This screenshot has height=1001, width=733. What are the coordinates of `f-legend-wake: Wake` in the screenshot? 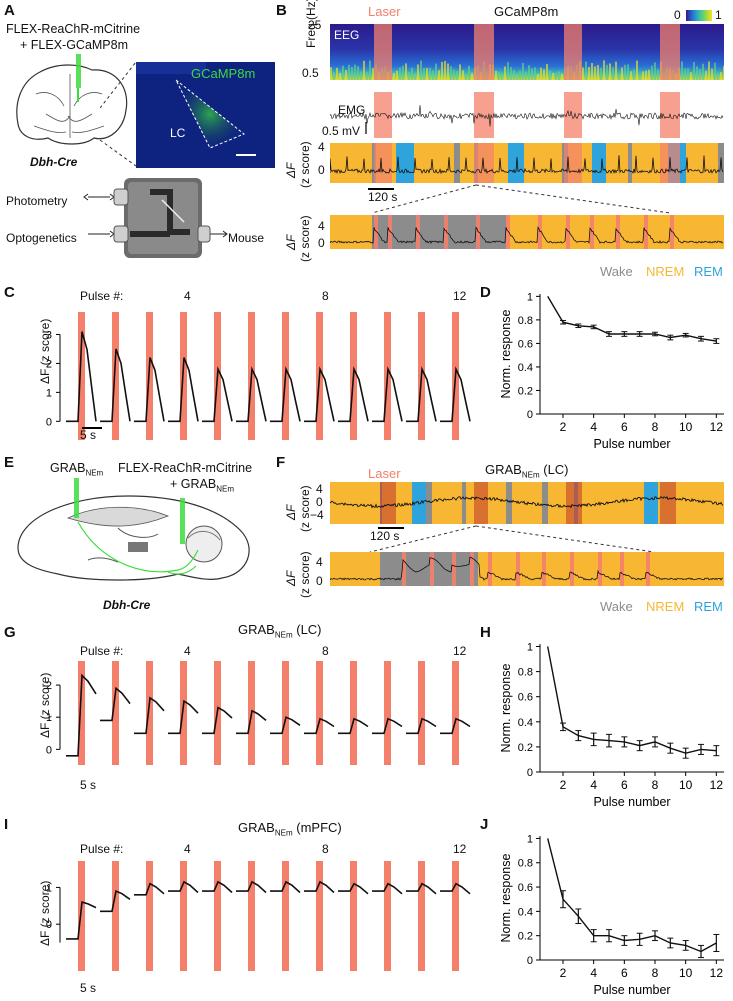 It's located at (616, 606).